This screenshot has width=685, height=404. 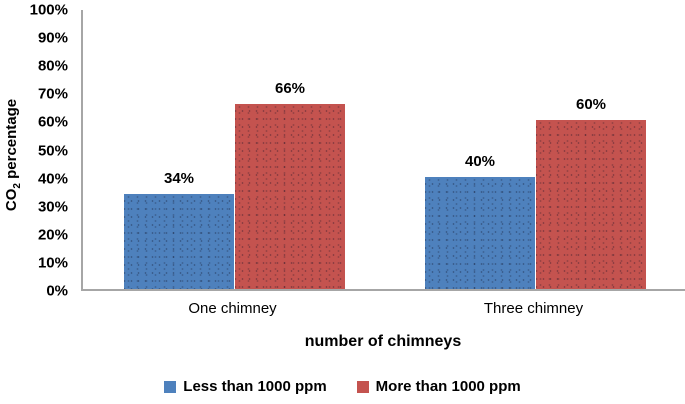 I want to click on bar-value-label: 34%, so click(x=179, y=178).